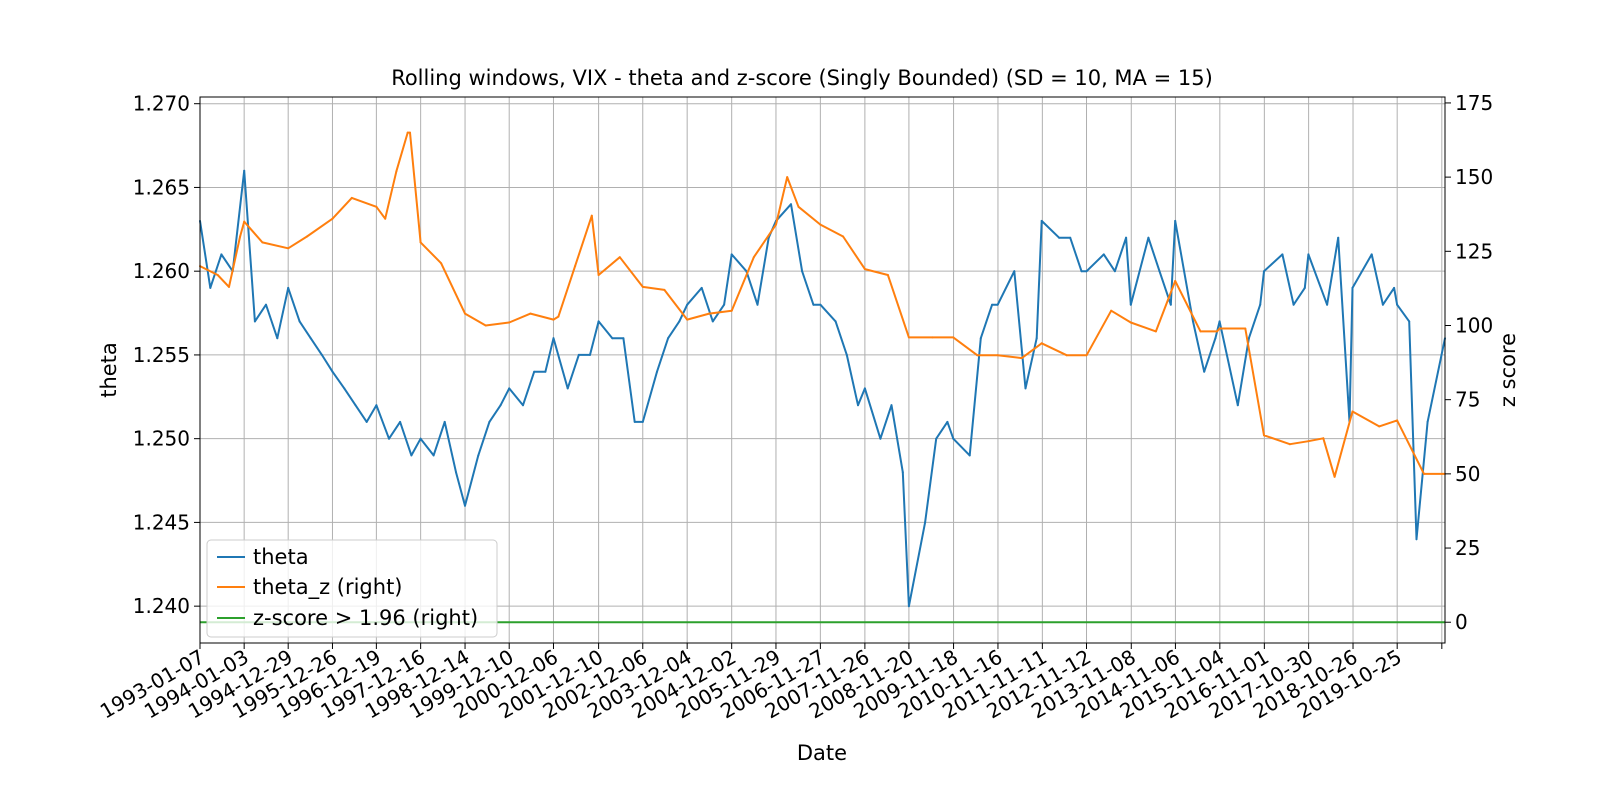  What do you see at coordinates (1461, 622) in the screenshot?
I see `y-right-tick-label: 0` at bounding box center [1461, 622].